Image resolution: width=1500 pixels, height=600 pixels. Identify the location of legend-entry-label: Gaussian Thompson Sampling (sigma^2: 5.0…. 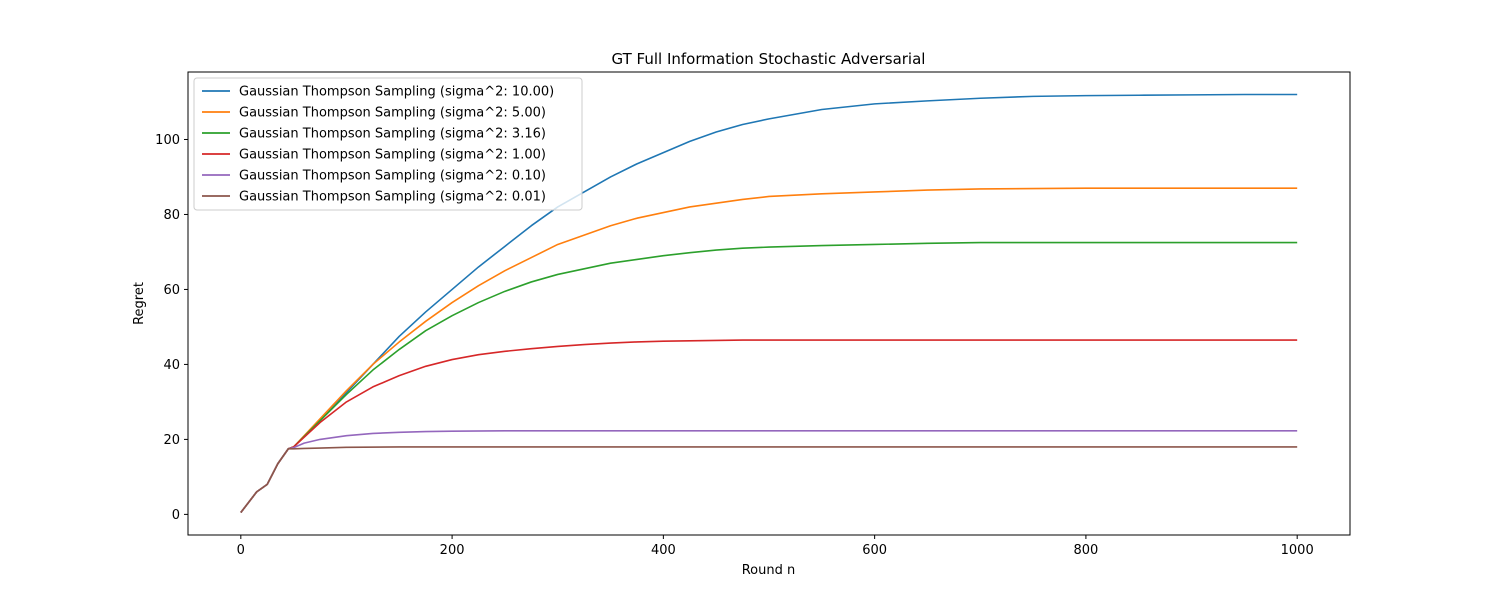
(392, 113).